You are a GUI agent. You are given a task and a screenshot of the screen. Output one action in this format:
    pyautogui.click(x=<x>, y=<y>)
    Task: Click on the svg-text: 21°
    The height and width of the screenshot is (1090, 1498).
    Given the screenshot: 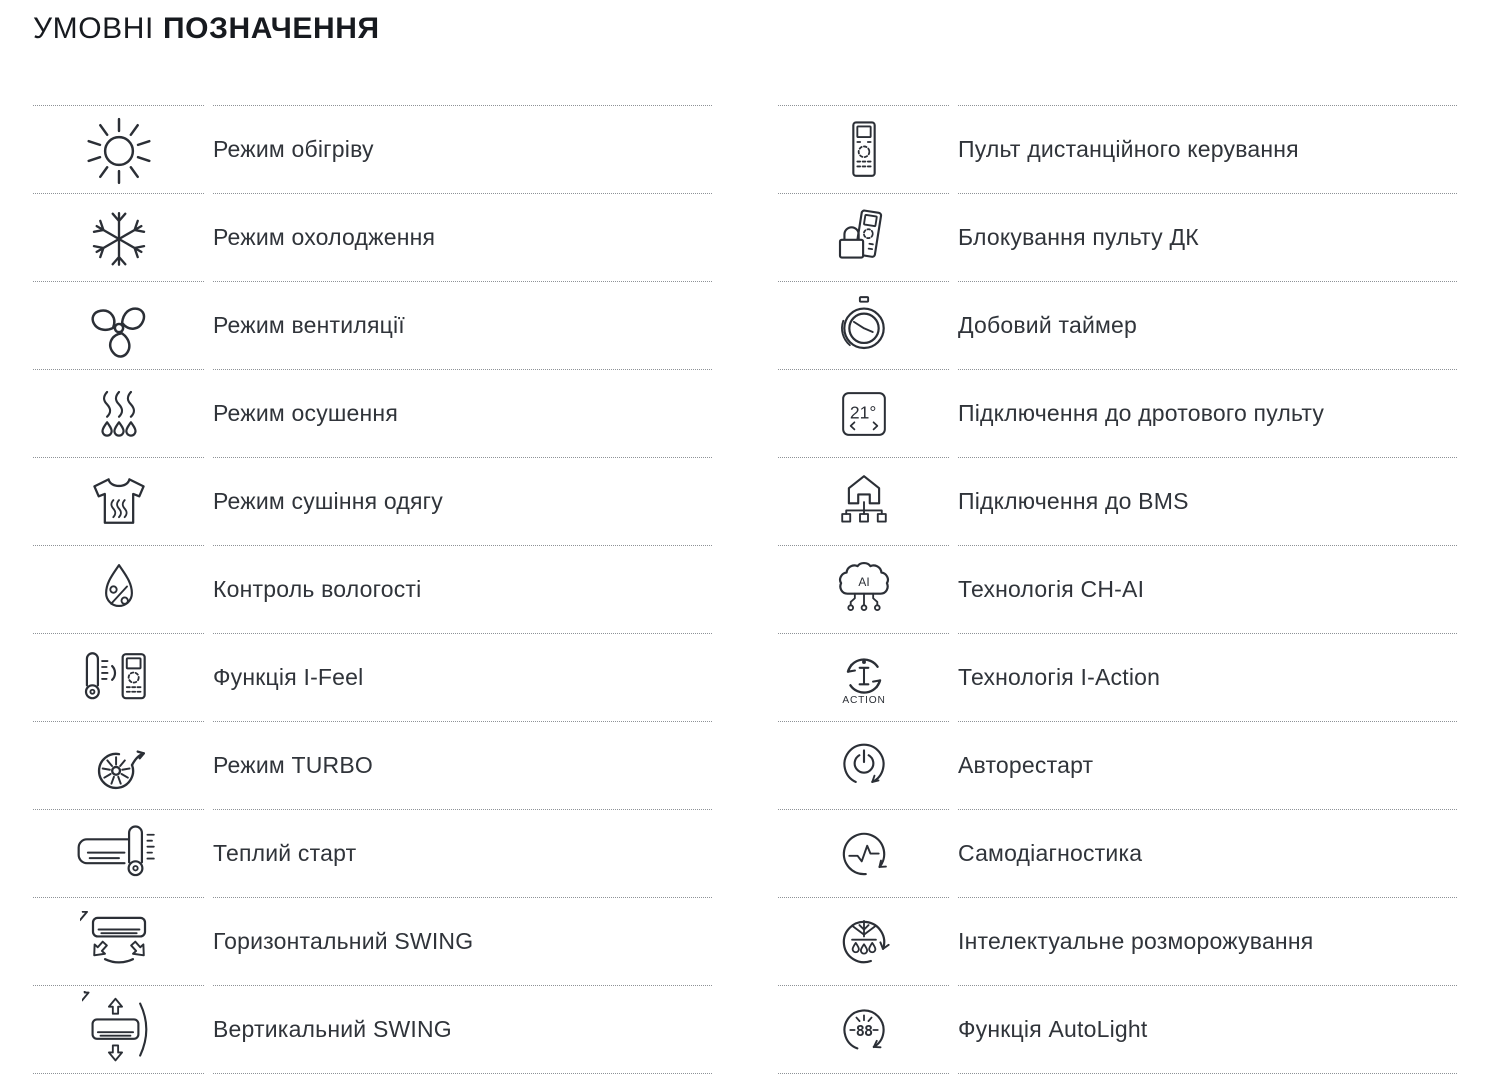 What is the action you would take?
    pyautogui.click(x=862, y=412)
    